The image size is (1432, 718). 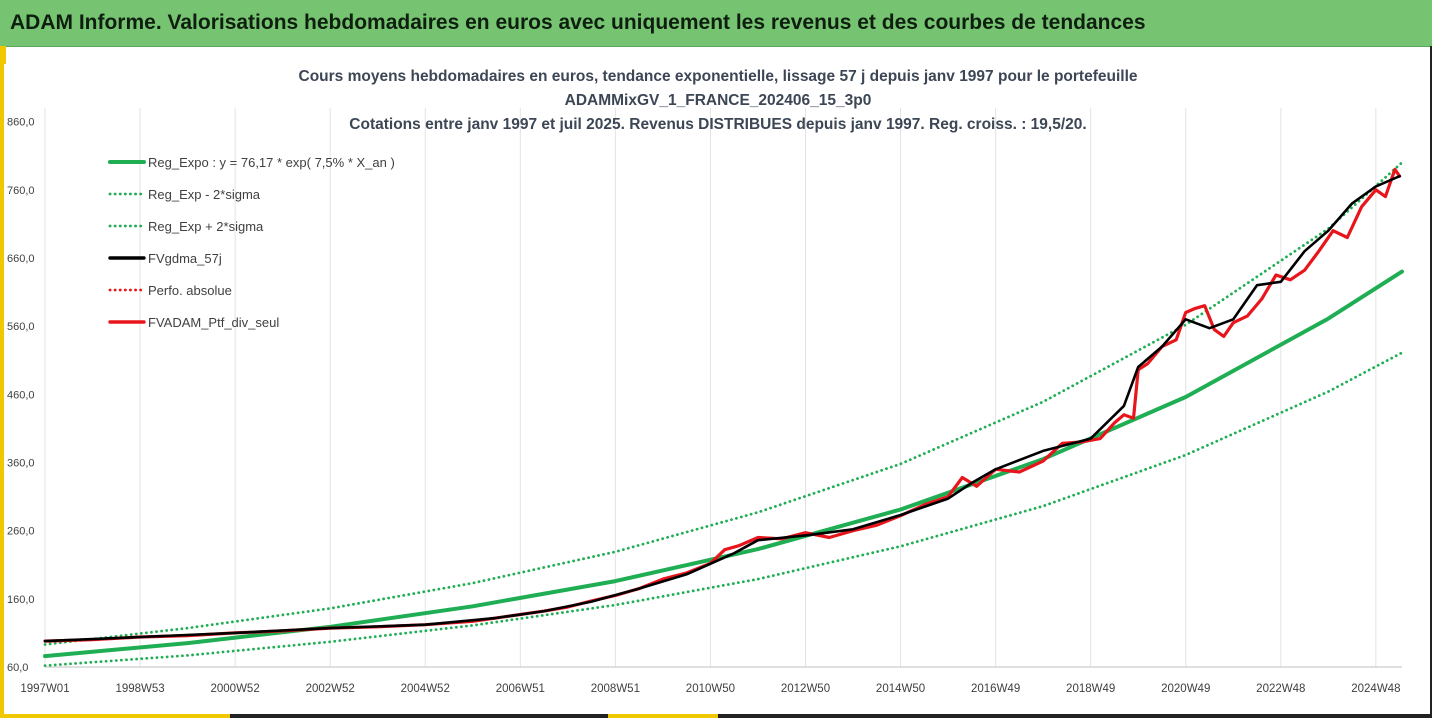 What do you see at coordinates (21, 463) in the screenshot?
I see `y-tick-label: 360,0` at bounding box center [21, 463].